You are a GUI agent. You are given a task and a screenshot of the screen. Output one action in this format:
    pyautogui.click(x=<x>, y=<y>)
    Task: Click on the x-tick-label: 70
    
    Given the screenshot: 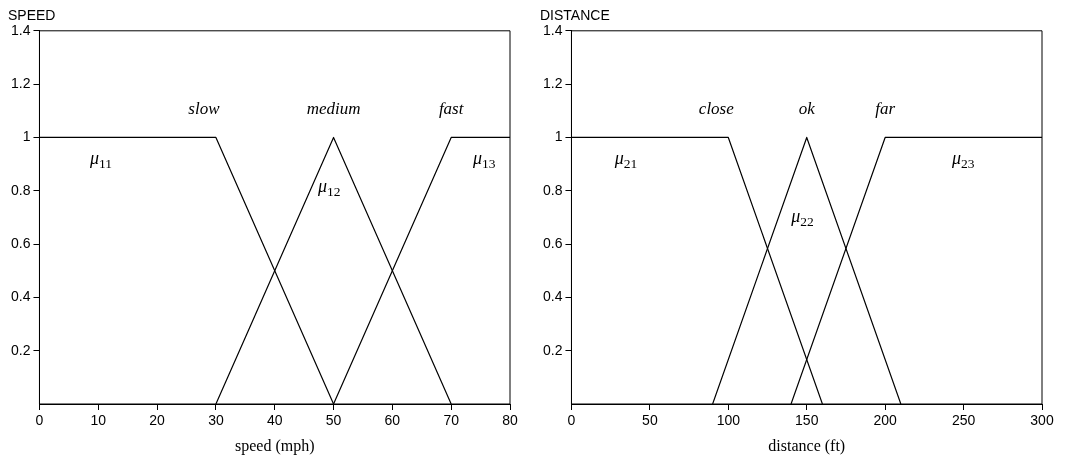 What is the action you would take?
    pyautogui.click(x=451, y=420)
    